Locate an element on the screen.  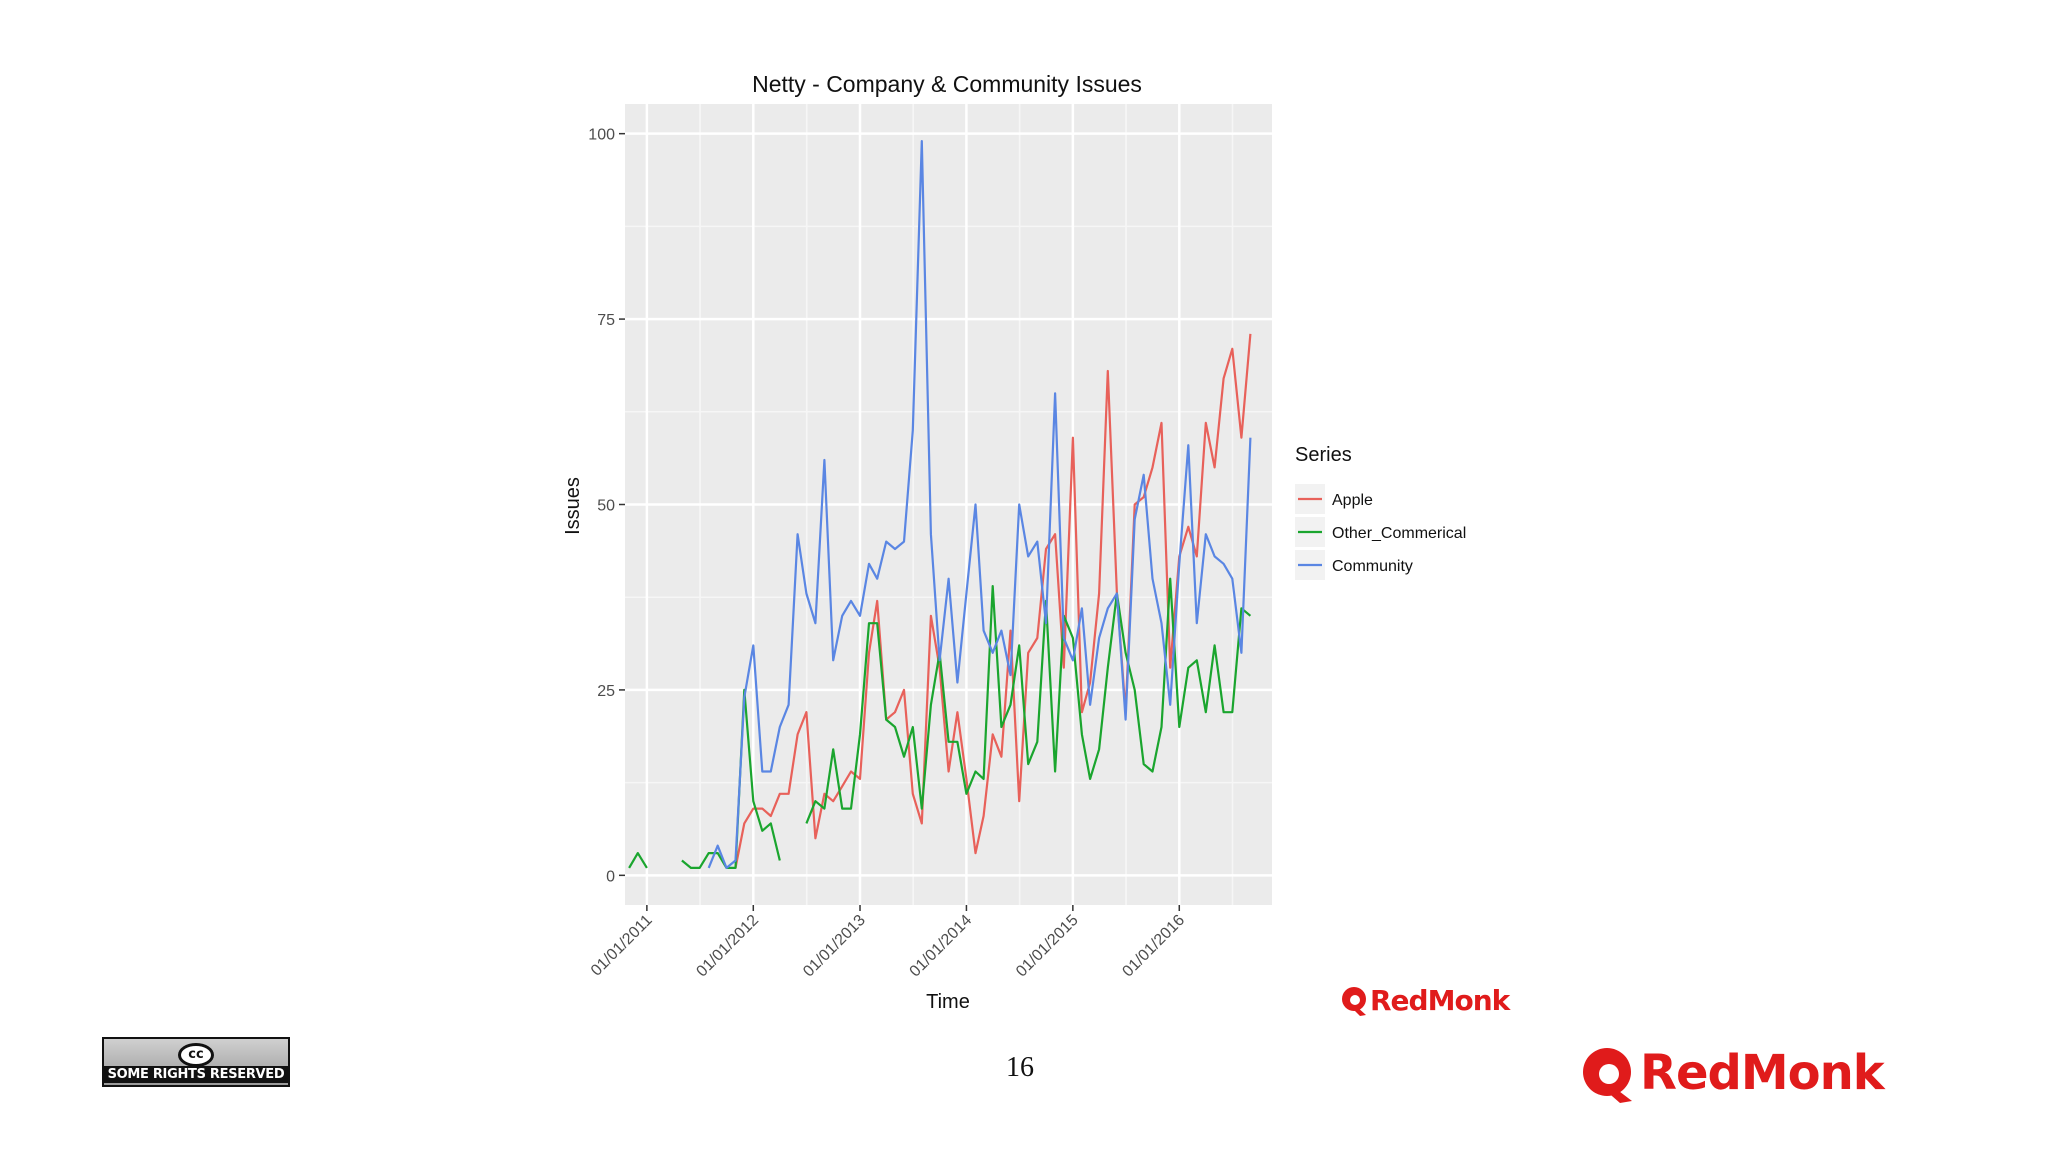
page-number: 16 is located at coordinates (1020, 1067).